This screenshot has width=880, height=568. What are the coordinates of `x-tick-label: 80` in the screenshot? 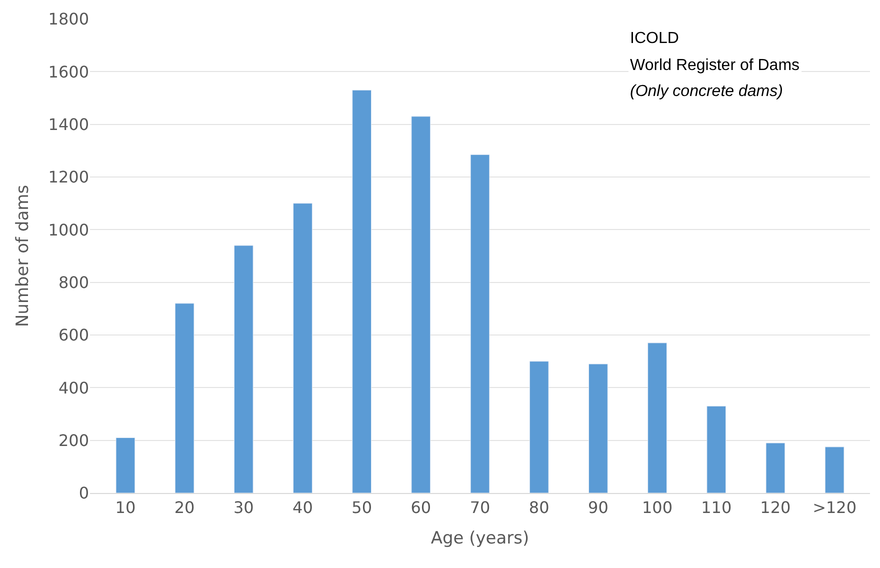 It's located at (539, 508).